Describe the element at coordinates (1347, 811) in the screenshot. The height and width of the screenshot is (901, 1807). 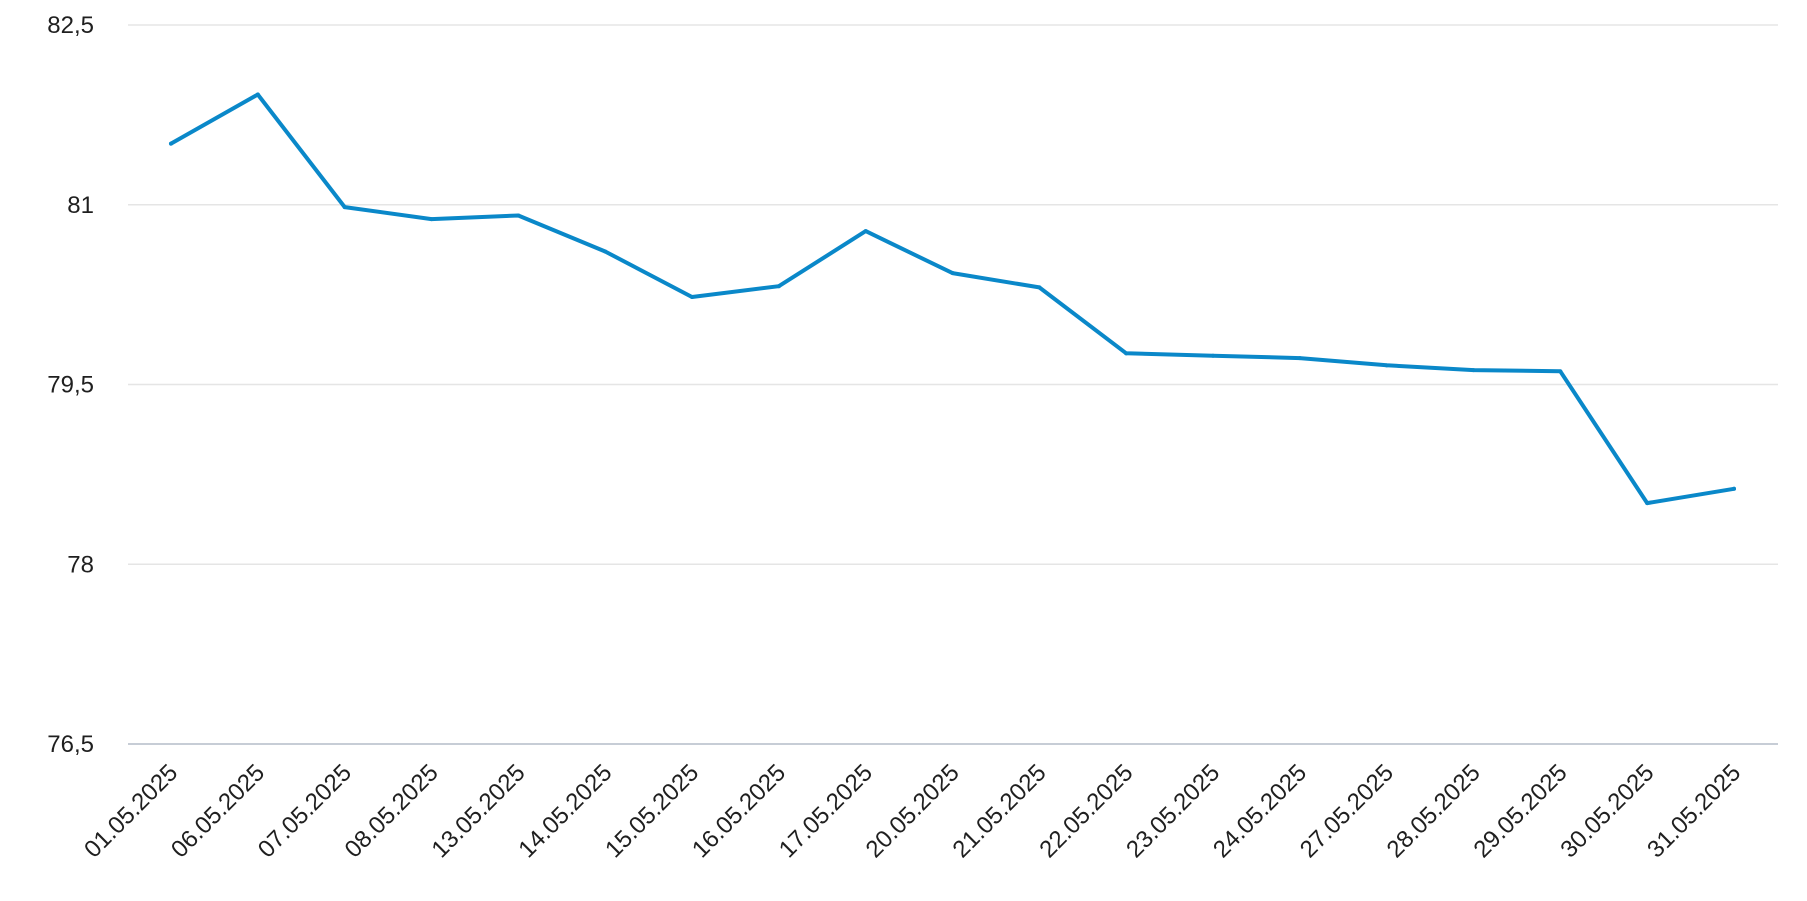
I see `x-tick-label: 27.05.2025` at that location.